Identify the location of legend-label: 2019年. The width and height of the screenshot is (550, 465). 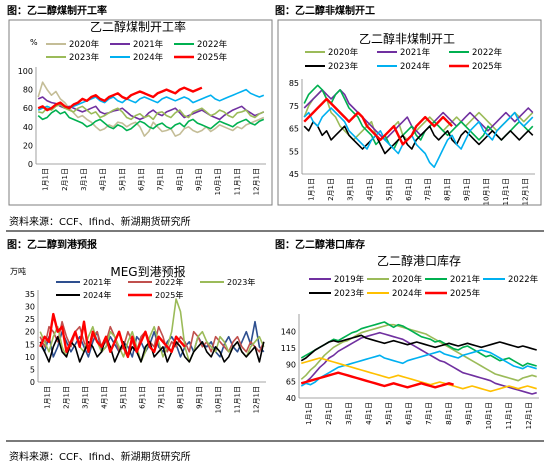
(349, 279).